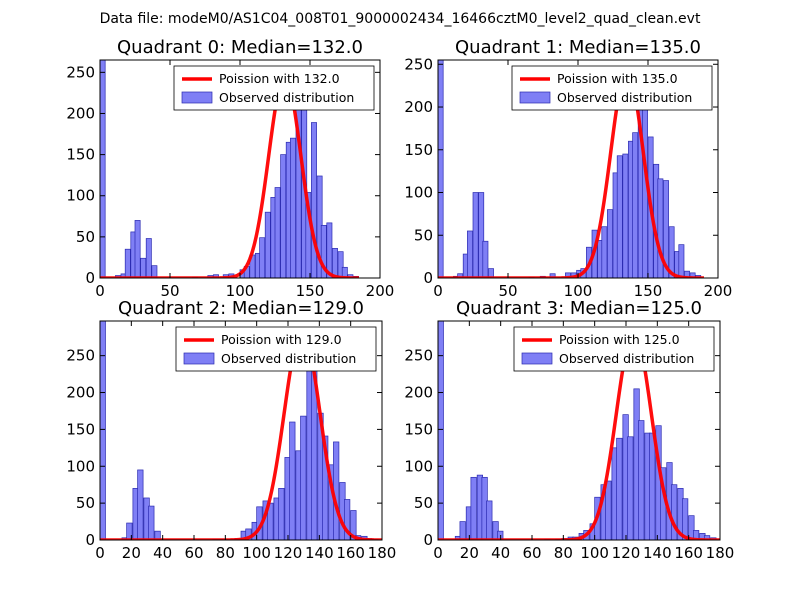 The height and width of the screenshot is (600, 800). Describe the element at coordinates (279, 78) in the screenshot. I see `legend-line-label: Poission with 132.0` at that location.